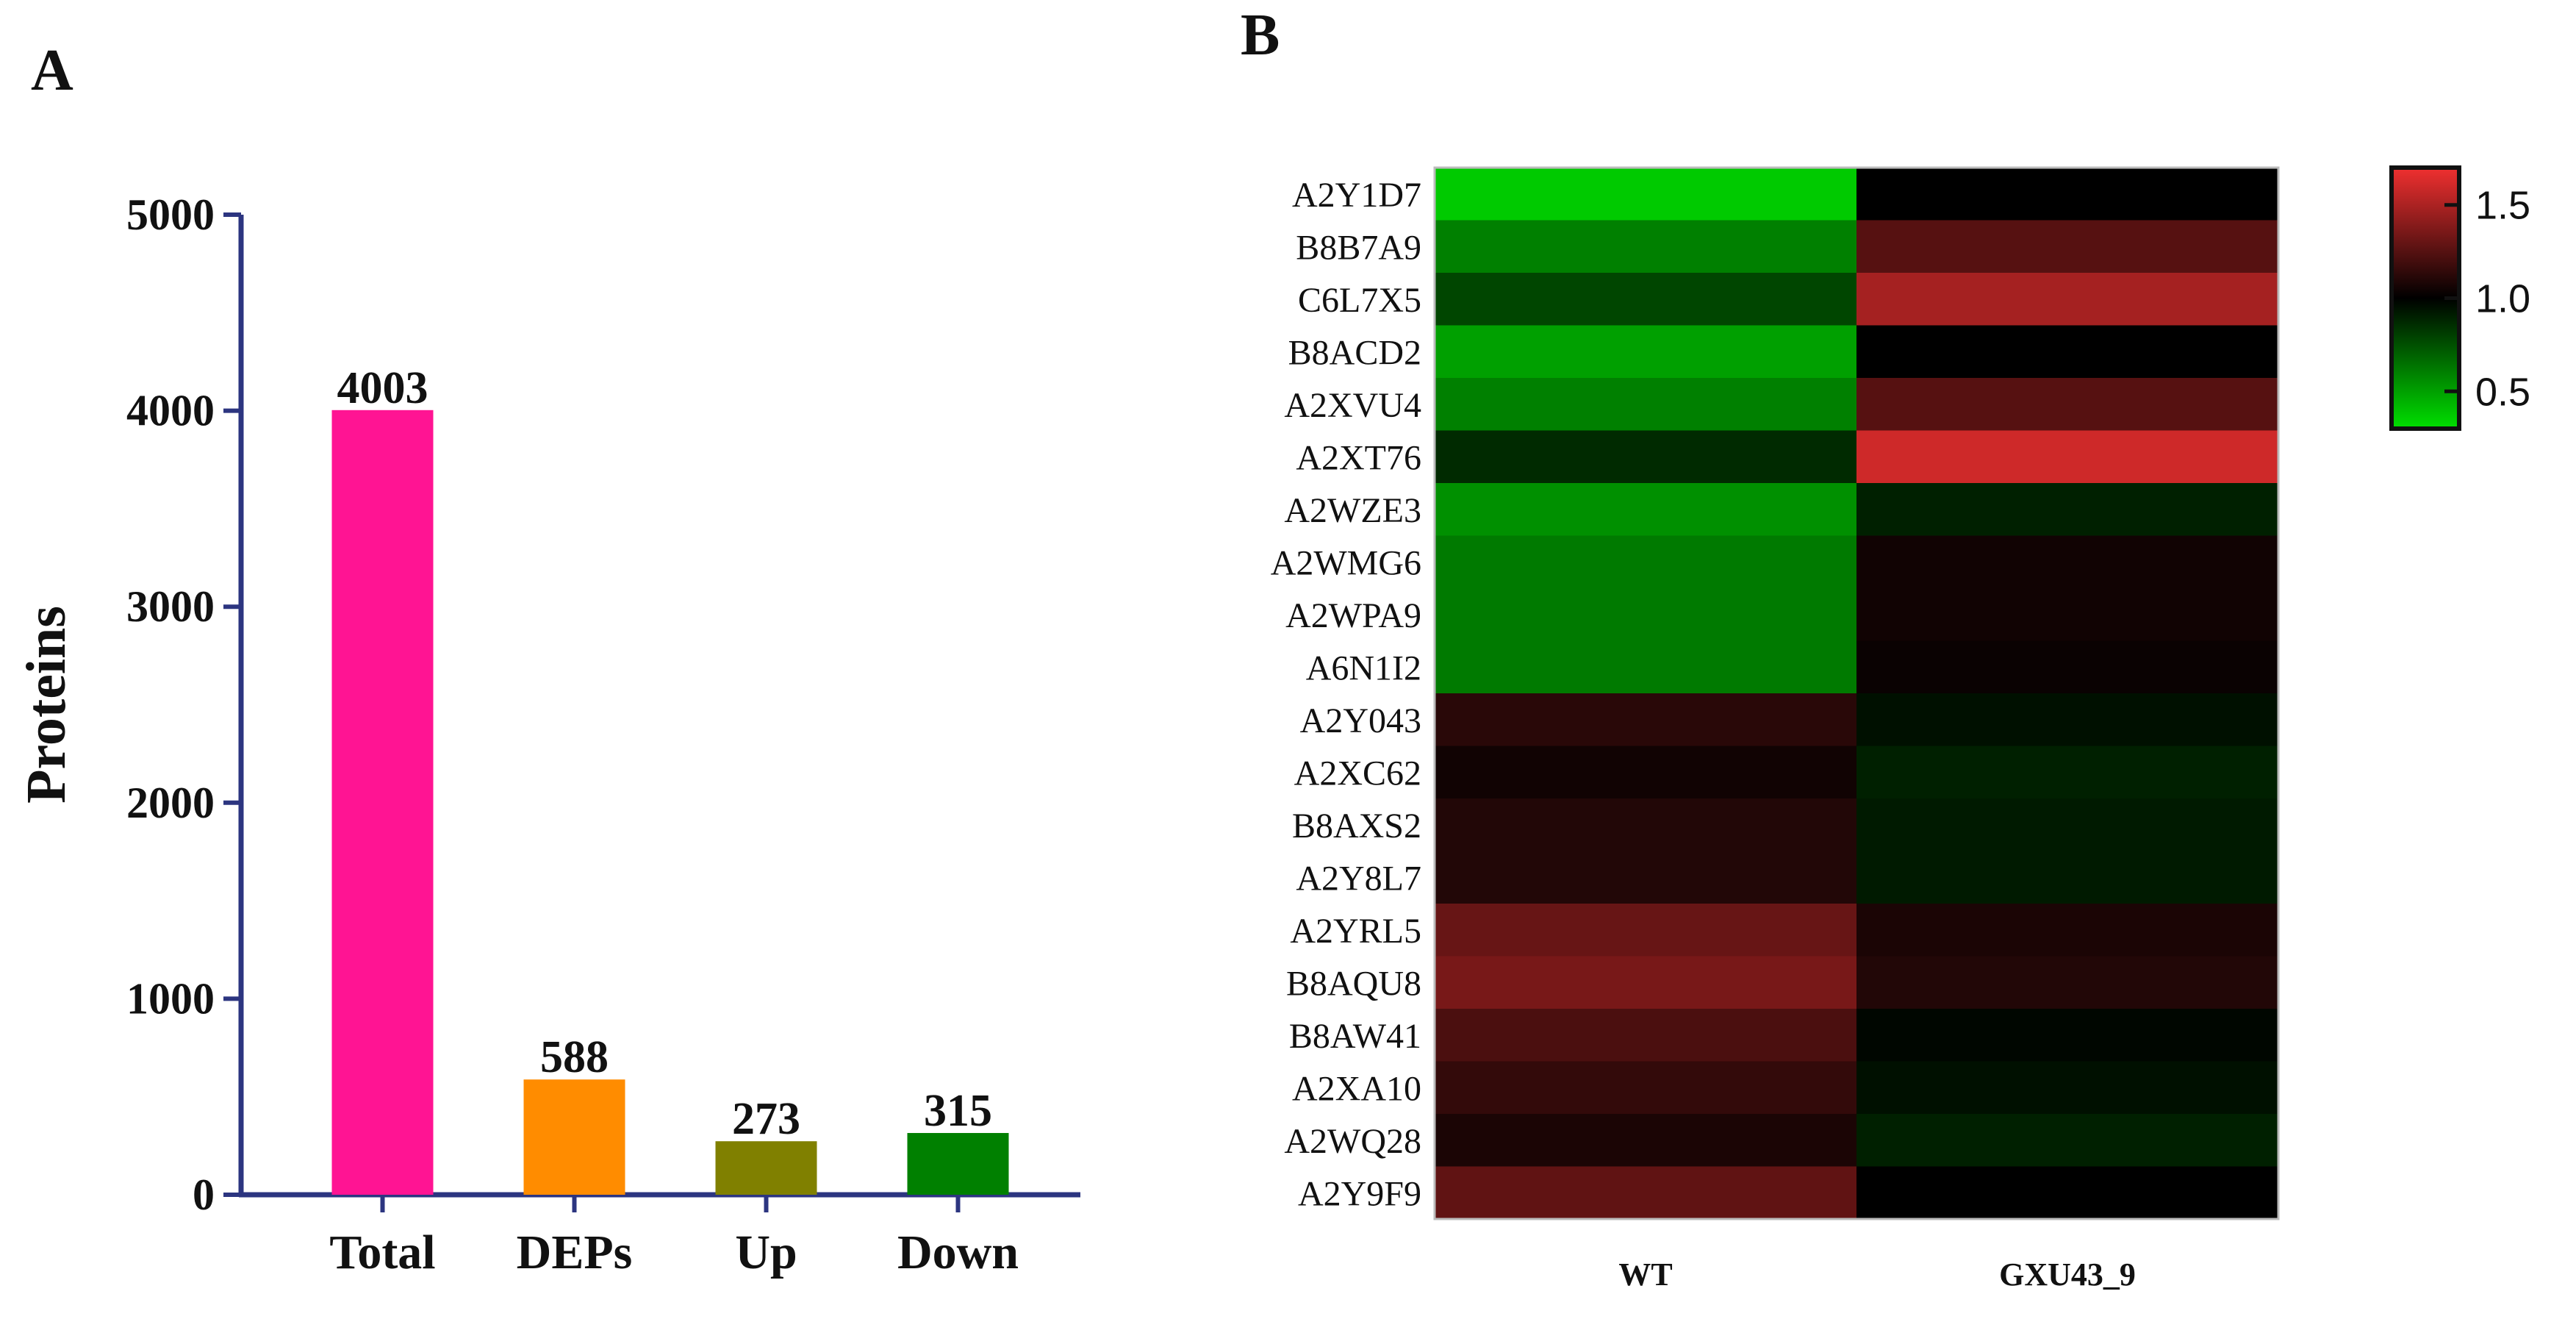  Describe the element at coordinates (2067, 1275) in the screenshot. I see `column-label-gxu43_9: GXU43_9` at that location.